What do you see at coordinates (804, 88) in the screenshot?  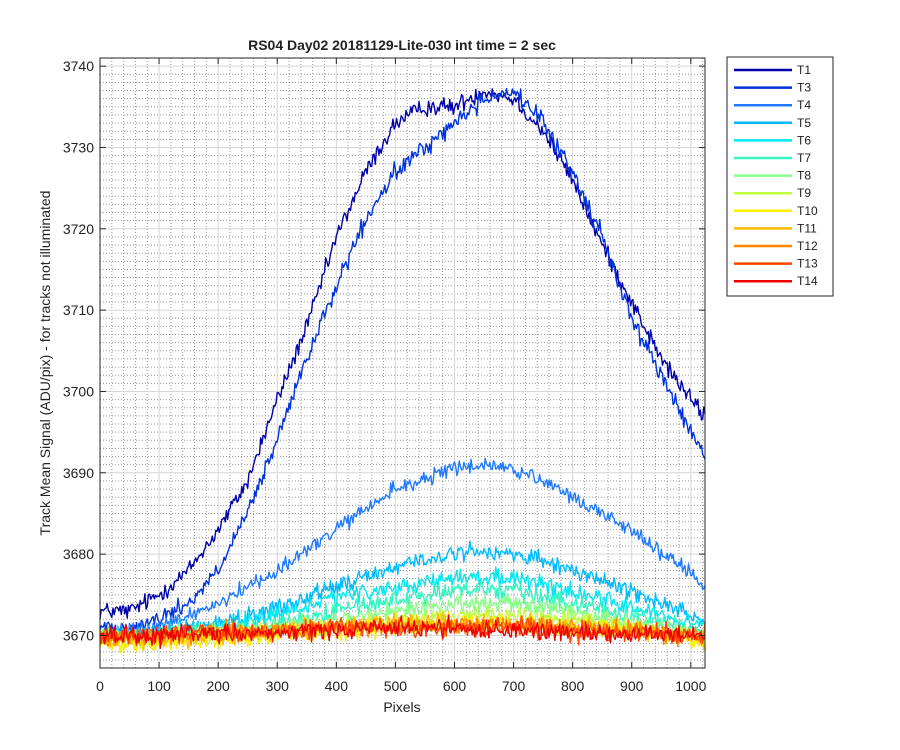 I see `legend-label-T3: T3` at bounding box center [804, 88].